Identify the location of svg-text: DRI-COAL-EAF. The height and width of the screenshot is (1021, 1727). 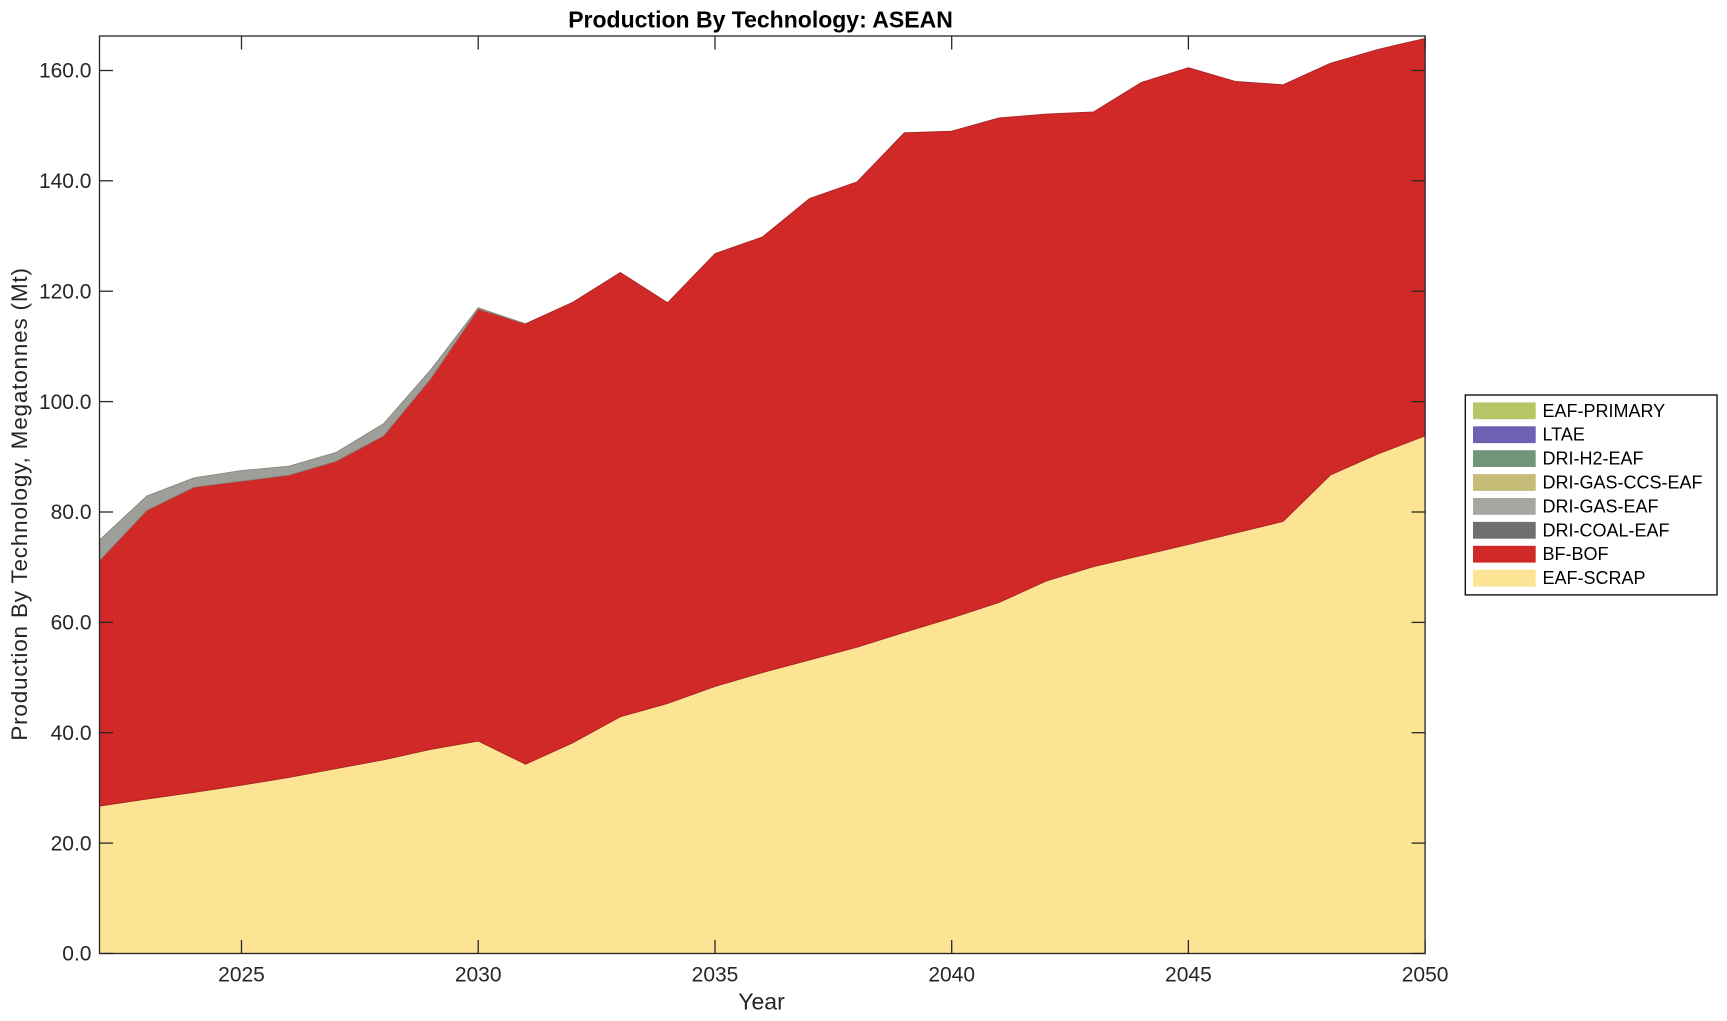
(1606, 530).